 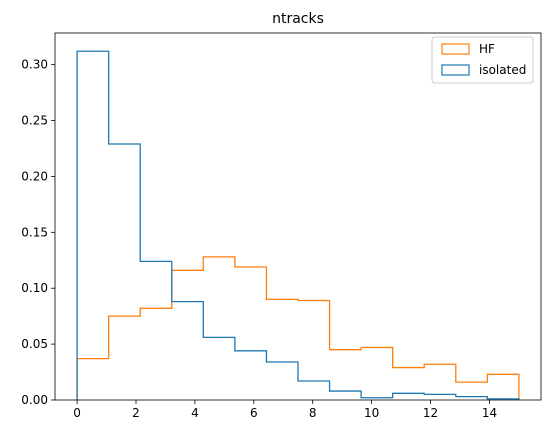 What do you see at coordinates (34, 344) in the screenshot?
I see `y-tick-label: 0.05` at bounding box center [34, 344].